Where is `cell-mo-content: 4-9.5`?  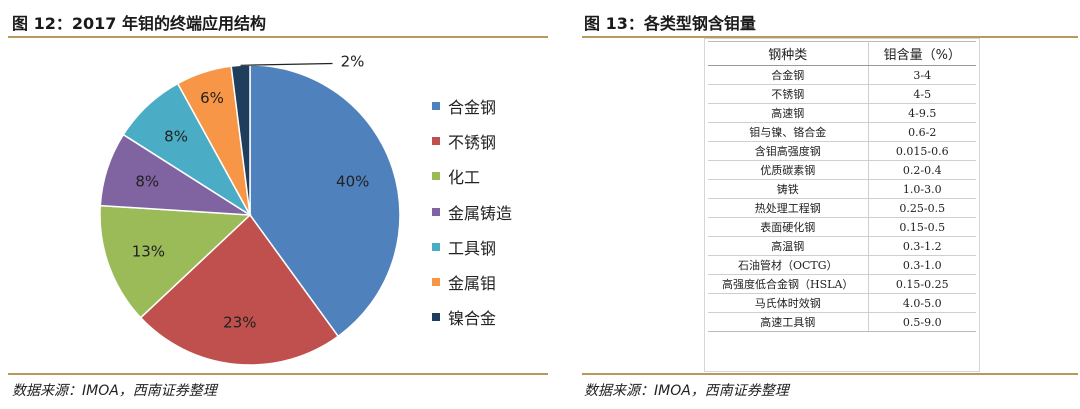
cell-mo-content: 4-9.5 is located at coordinates (922, 113).